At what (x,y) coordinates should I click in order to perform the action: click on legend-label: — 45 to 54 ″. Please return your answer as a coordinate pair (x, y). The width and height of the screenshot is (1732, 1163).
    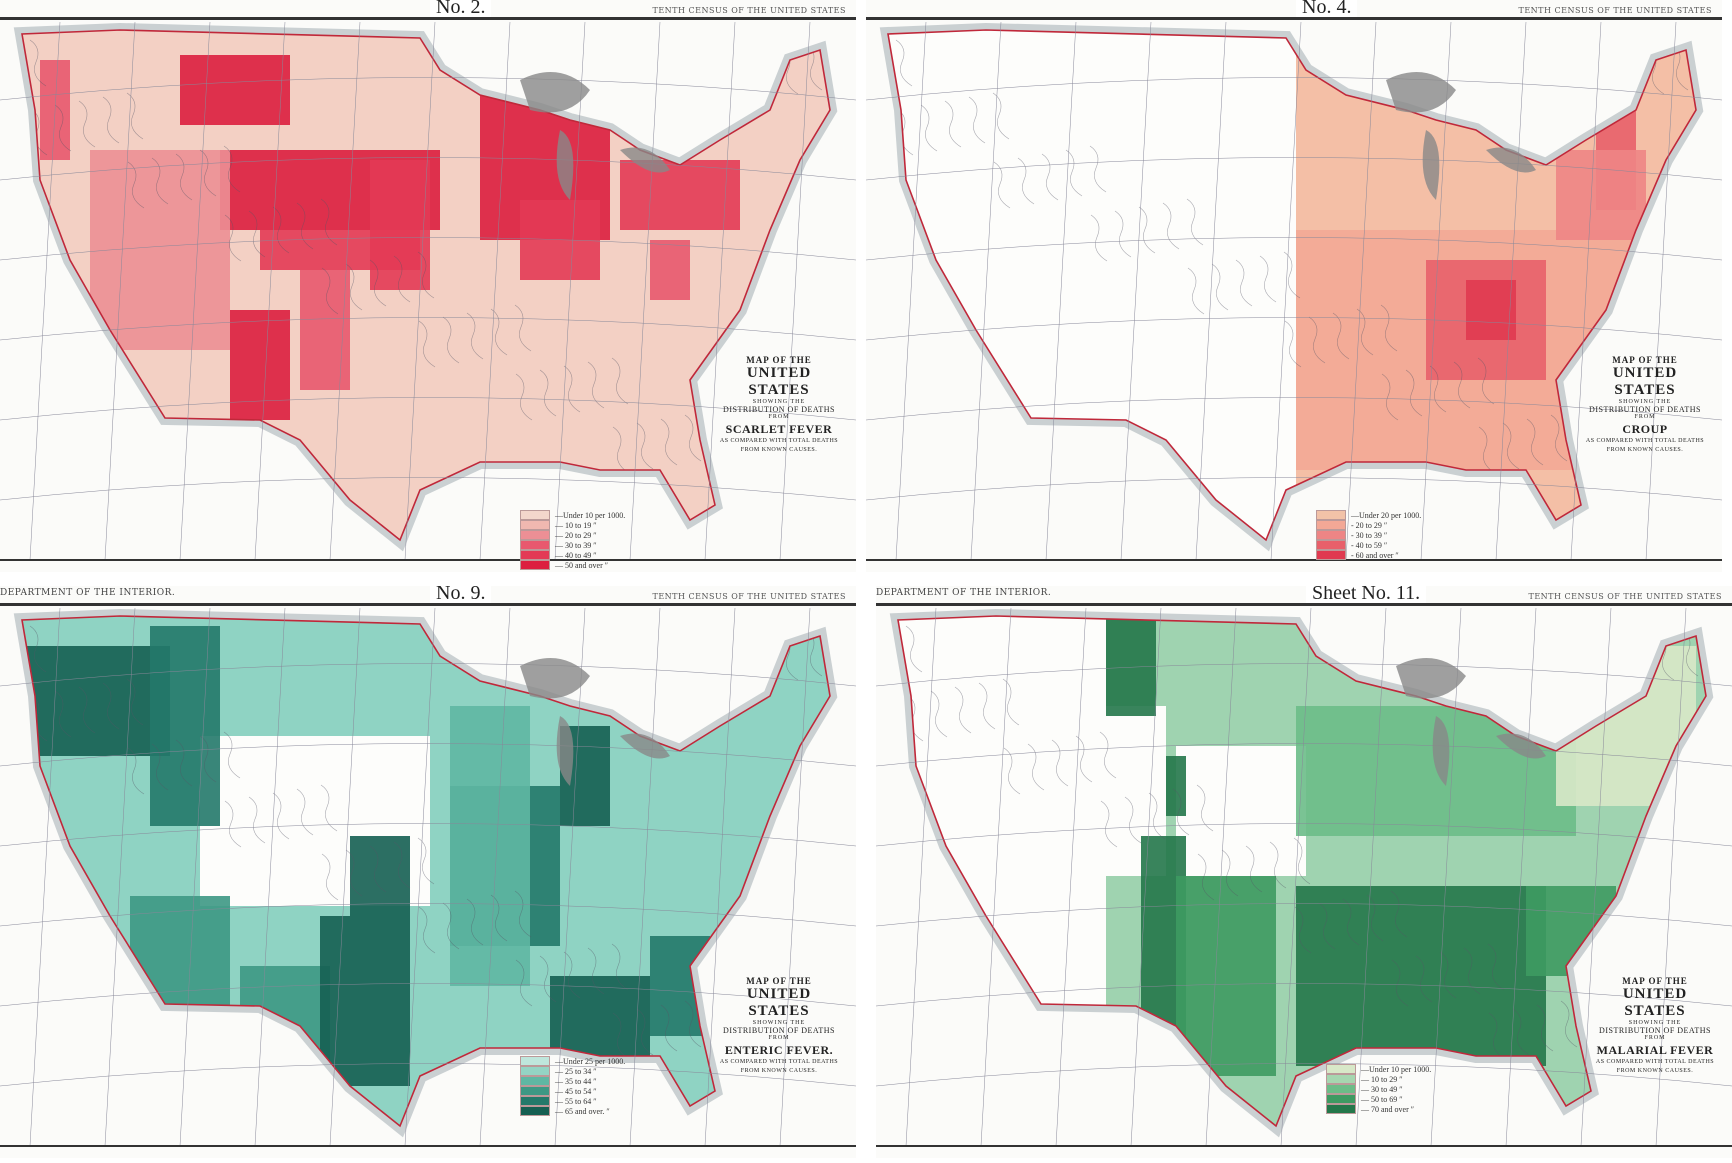
    Looking at the image, I should click on (576, 1091).